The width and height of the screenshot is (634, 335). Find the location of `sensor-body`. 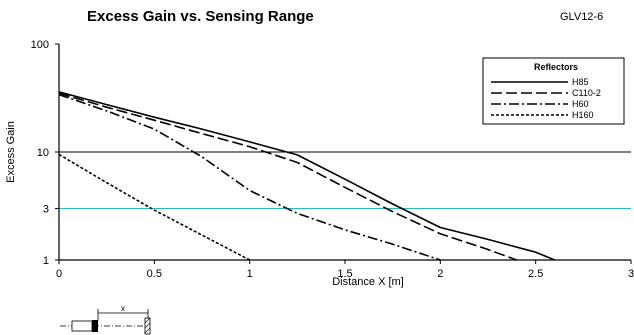

sensor-body is located at coordinates (82, 326).